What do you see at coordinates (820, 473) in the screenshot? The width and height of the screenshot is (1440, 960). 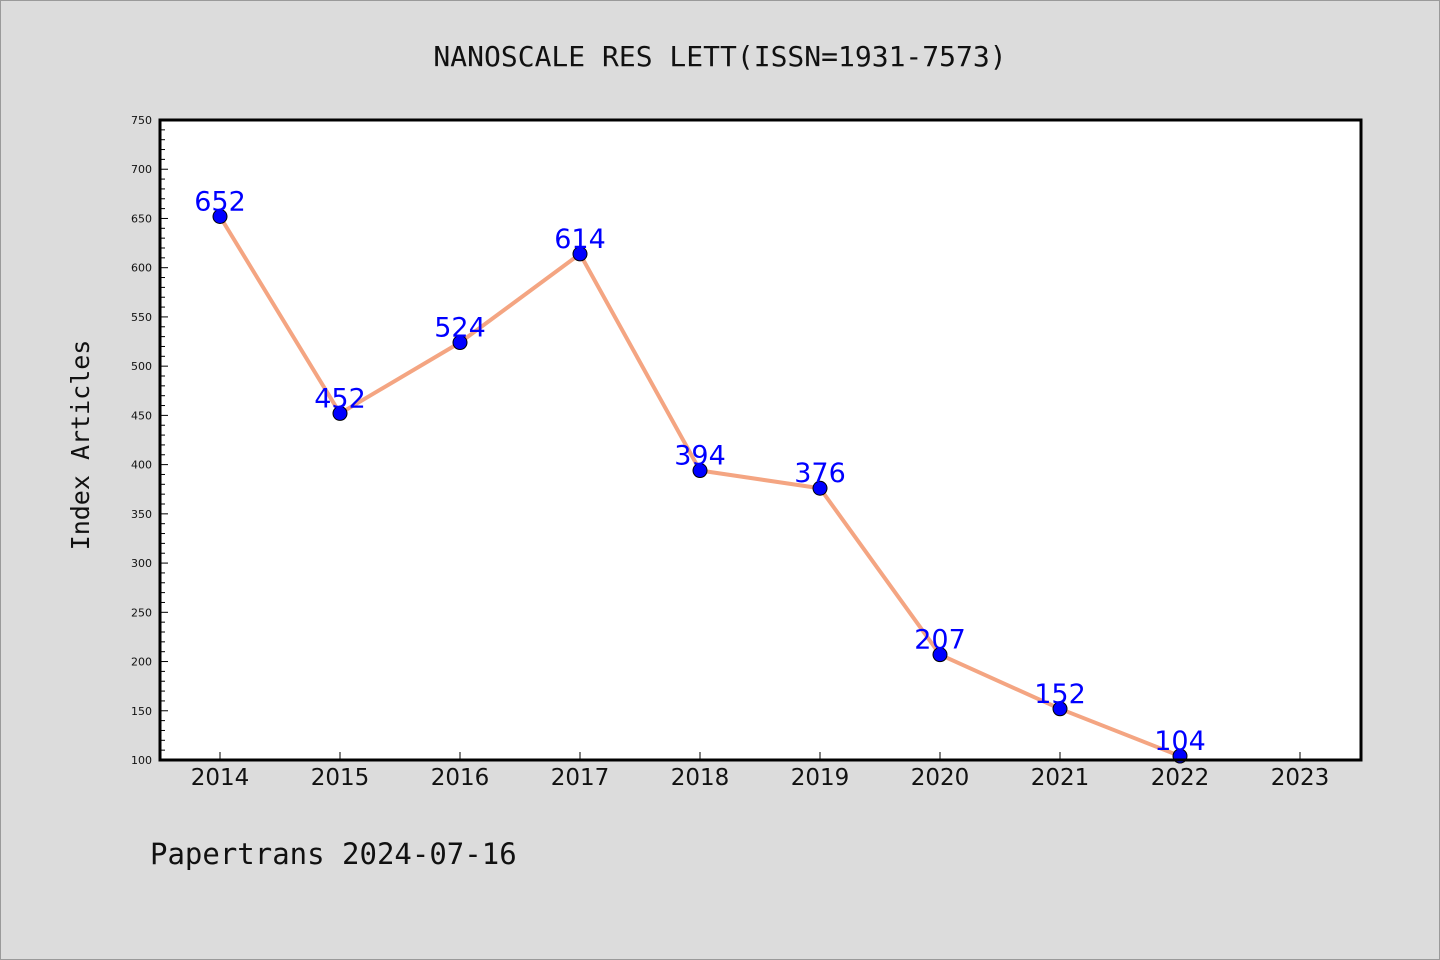 I see `data-label: 376` at bounding box center [820, 473].